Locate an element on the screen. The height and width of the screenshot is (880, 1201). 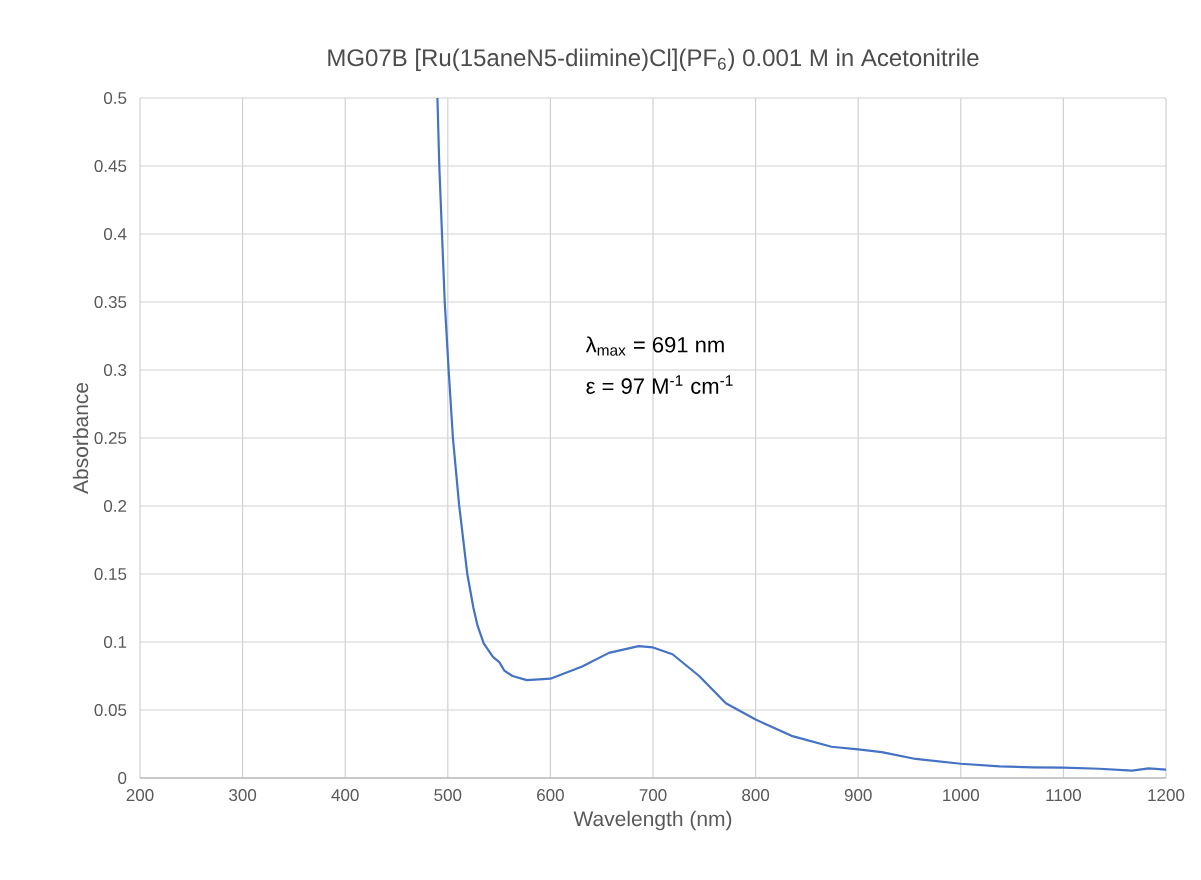
annotation: λ$_{max}$ = 691 nm is located at coordinates (654, 346).